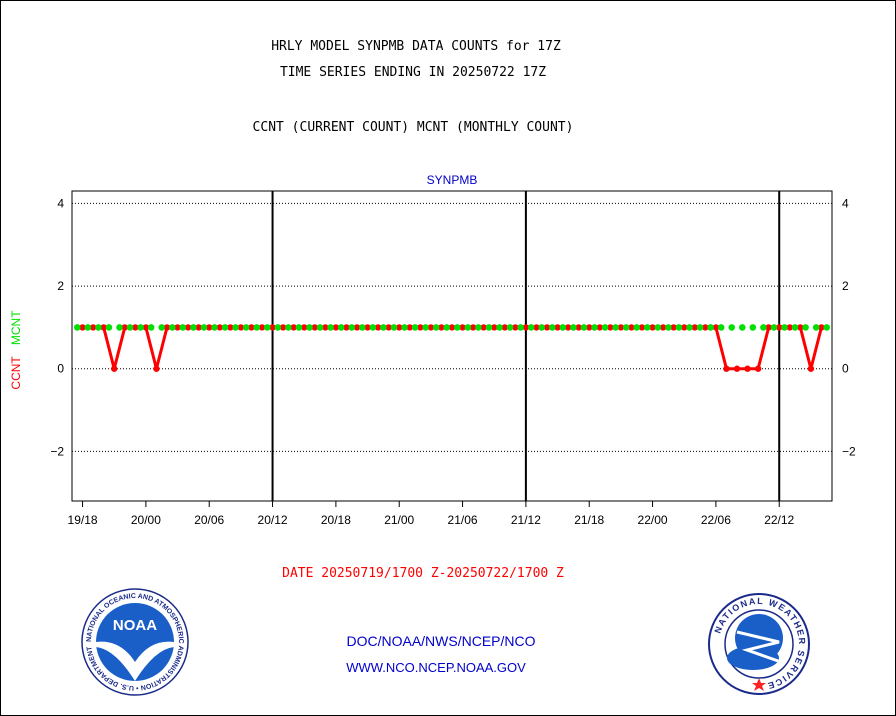 This screenshot has width=896, height=716. I want to click on xtick-label: 21/00, so click(399, 520).